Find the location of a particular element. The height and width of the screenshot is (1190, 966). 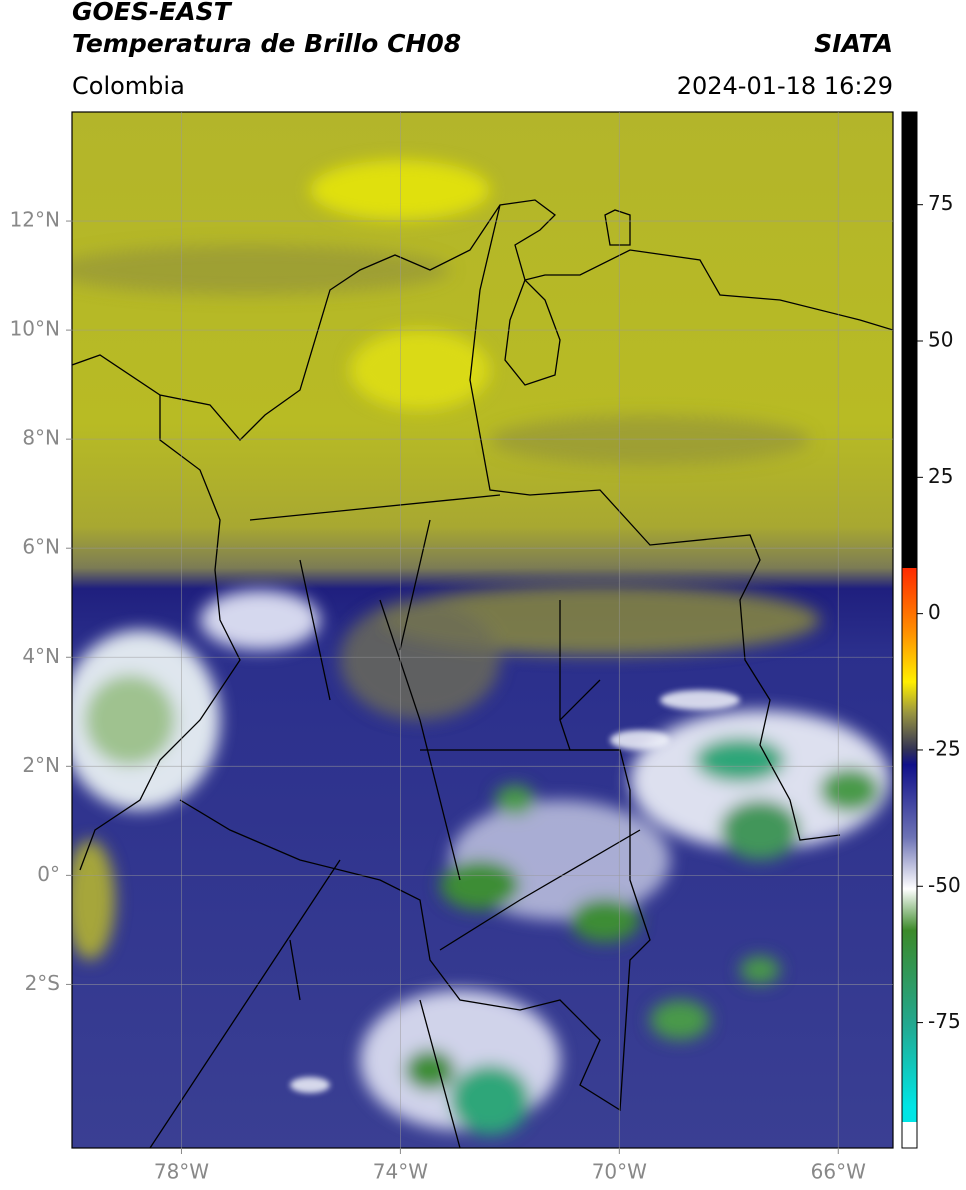

y-tick-label: 12°N is located at coordinates (35, 220).